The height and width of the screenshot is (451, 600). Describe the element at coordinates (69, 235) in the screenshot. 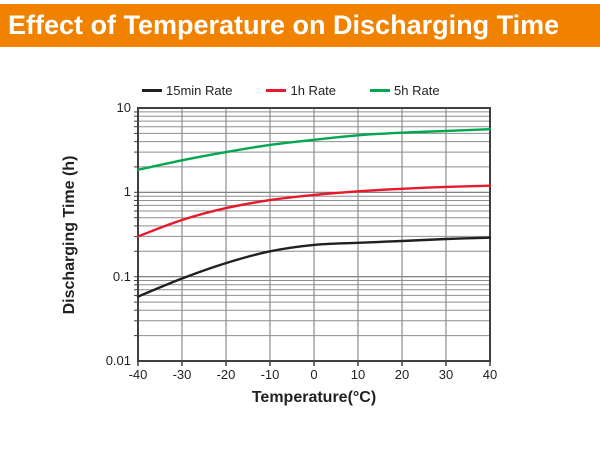

I see `y-axis-title: Discharging Time (h)` at that location.